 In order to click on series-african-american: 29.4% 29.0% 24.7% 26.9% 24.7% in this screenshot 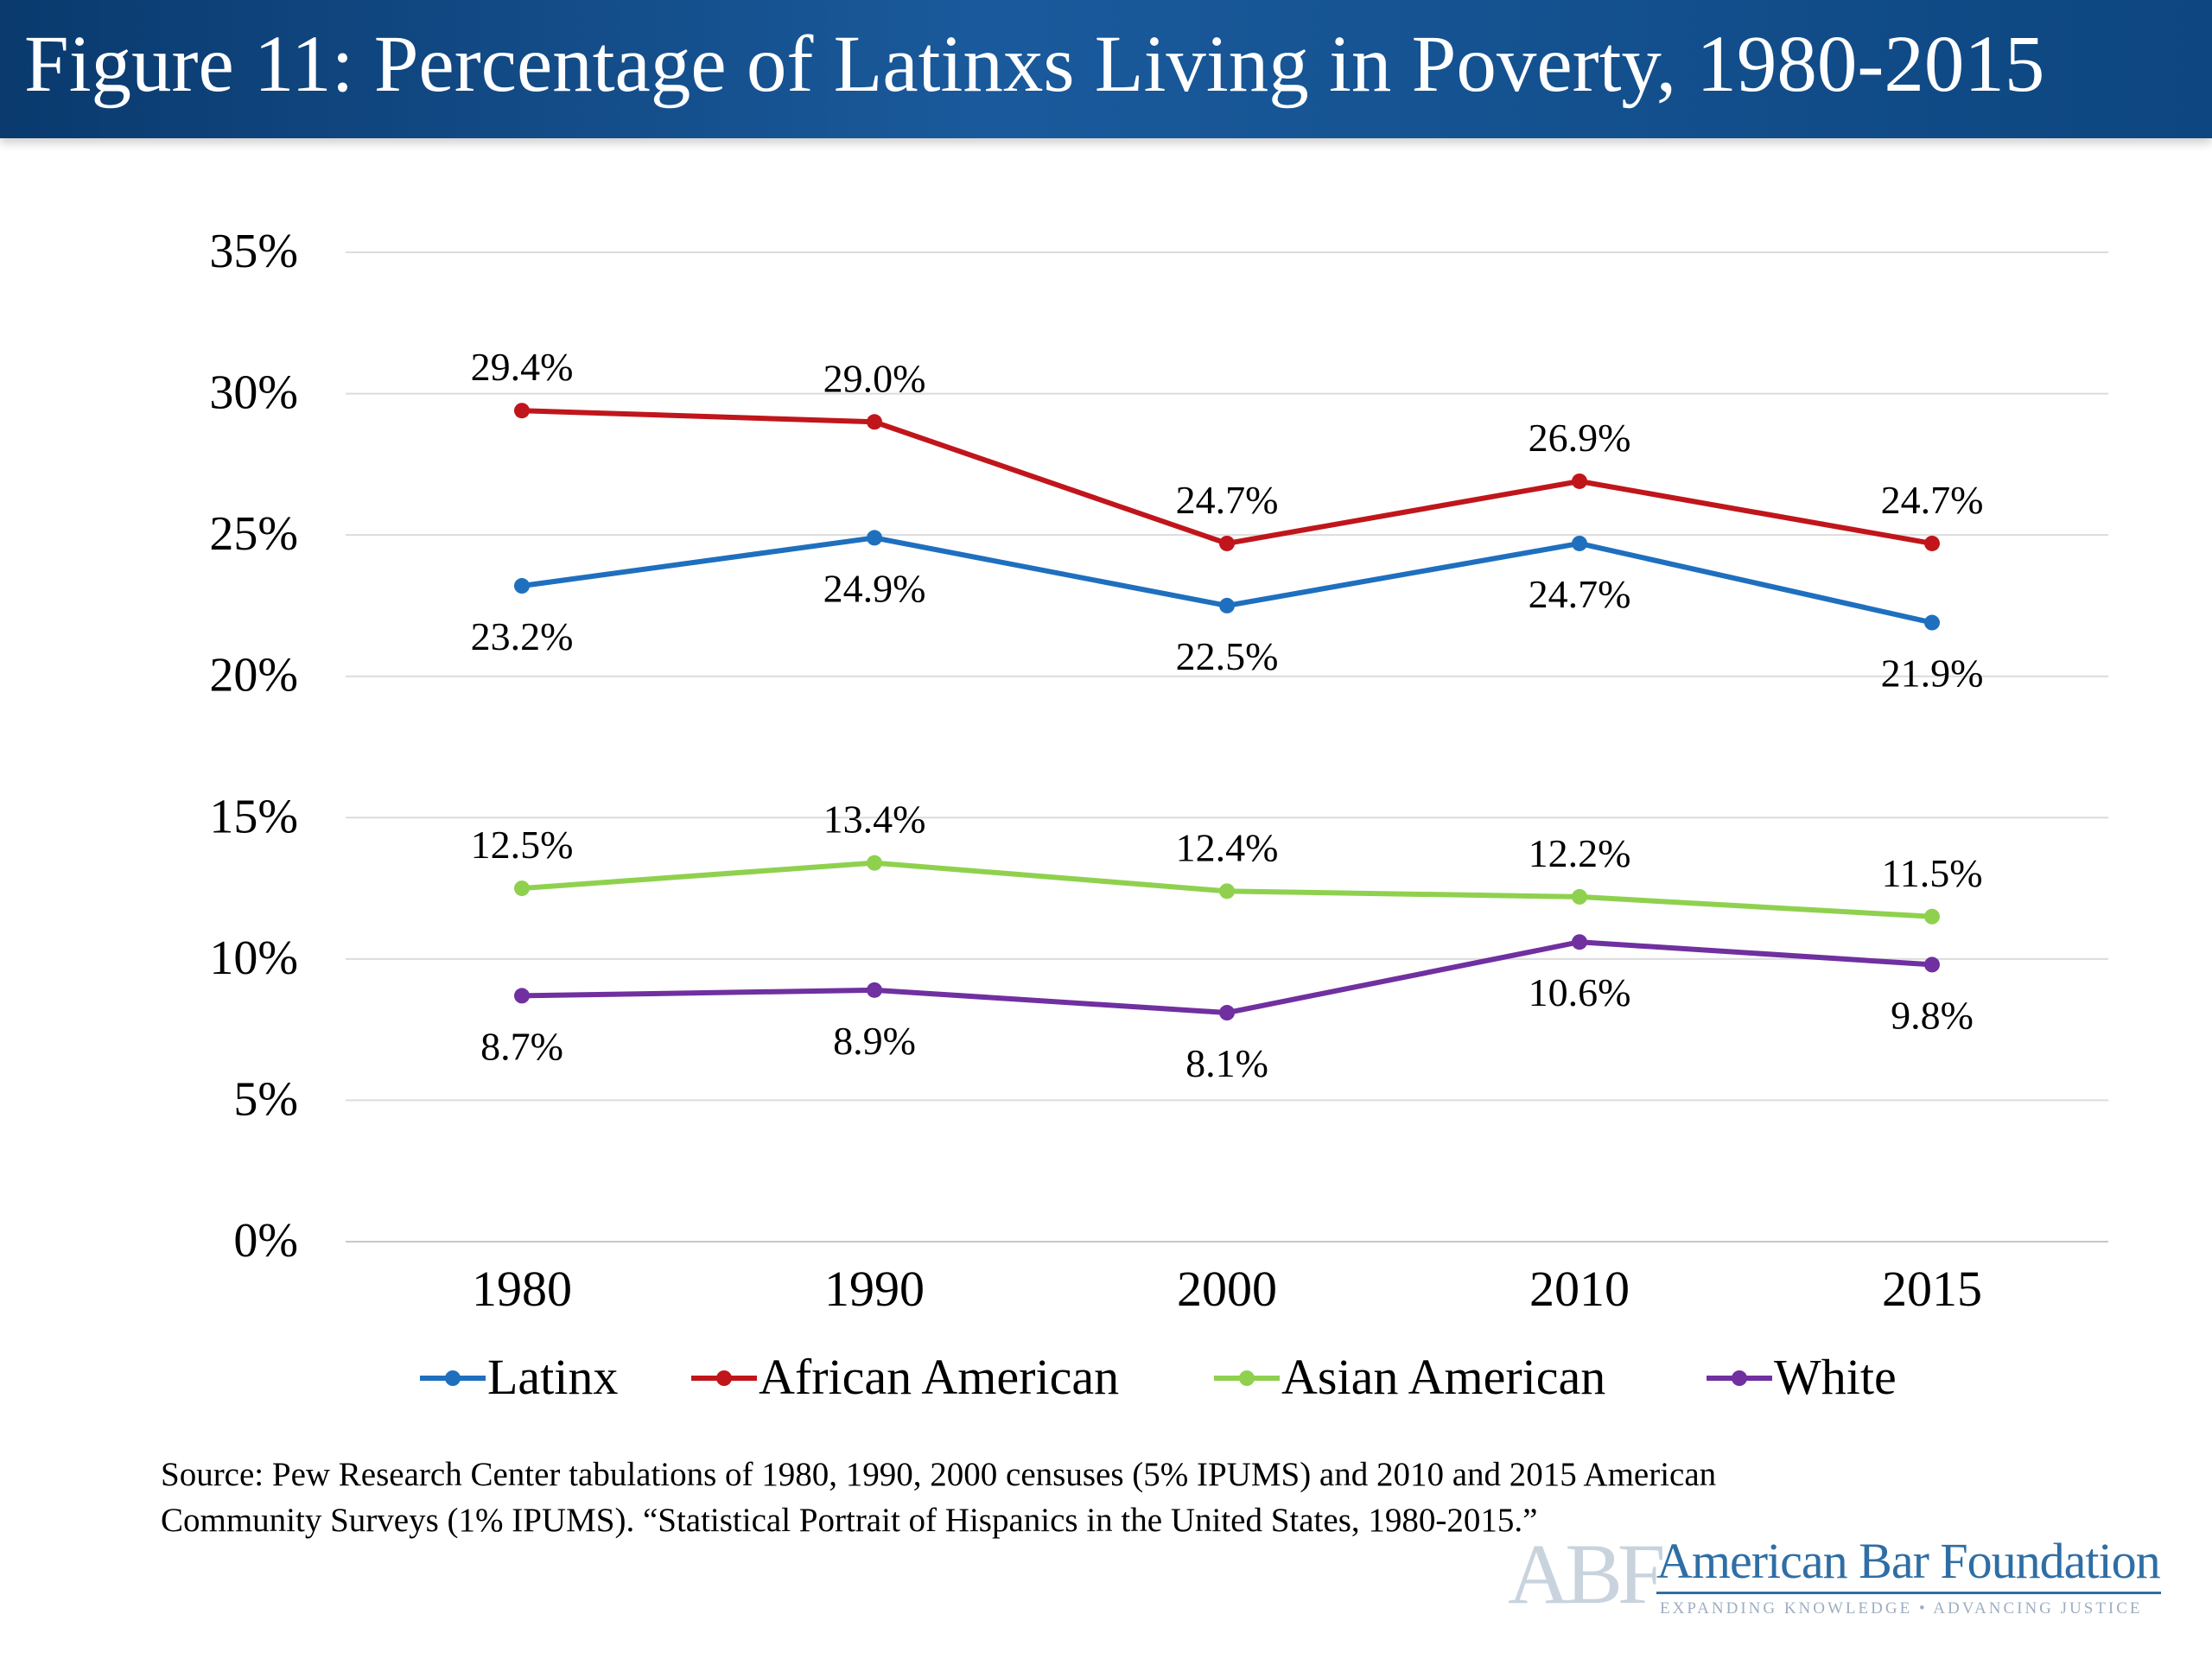, I will do `click(1227, 448)`.